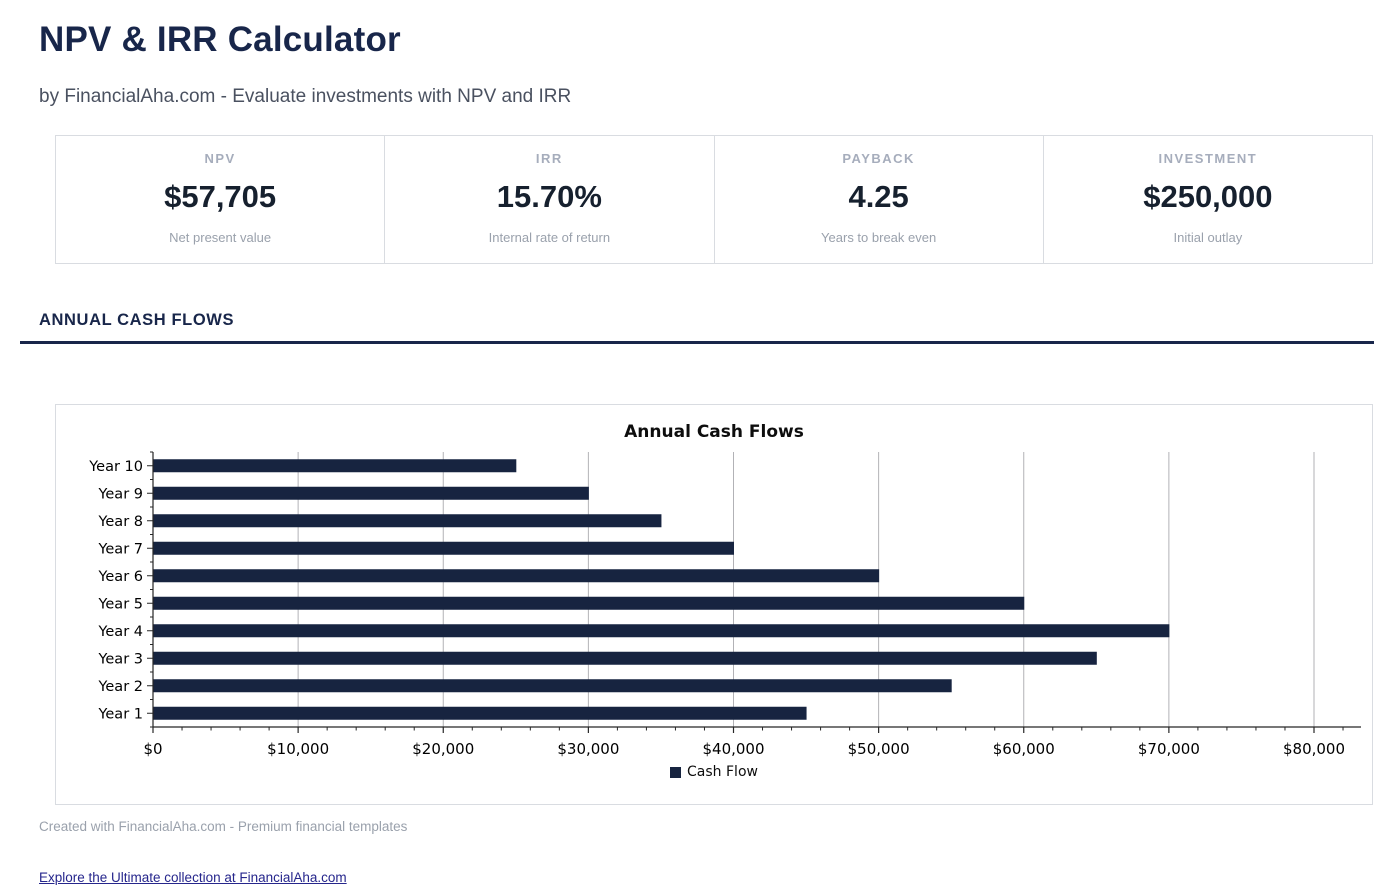 This screenshot has height=887, width=1394. I want to click on legend-label-cash-flow: Cash Flow, so click(722, 772).